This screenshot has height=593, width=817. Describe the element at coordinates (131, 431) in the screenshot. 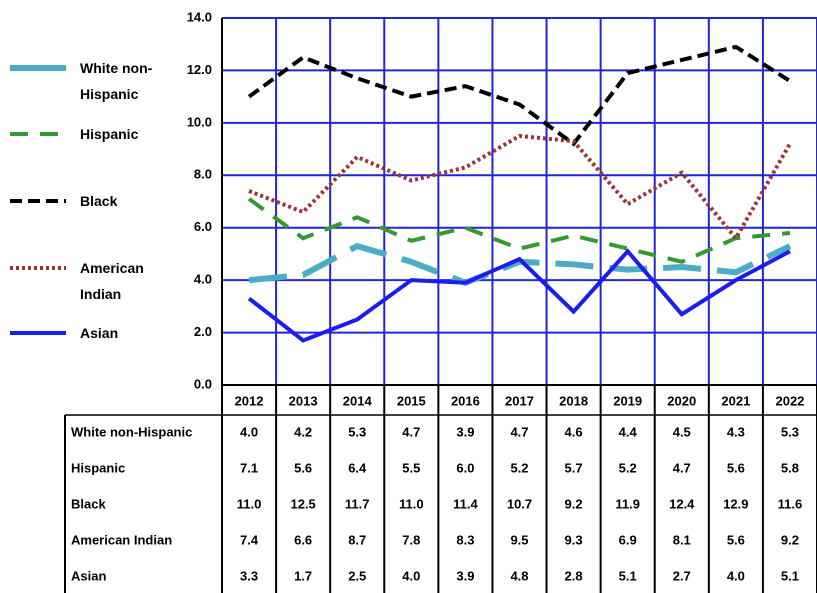

I see `row-label: White non-Hispanic` at that location.